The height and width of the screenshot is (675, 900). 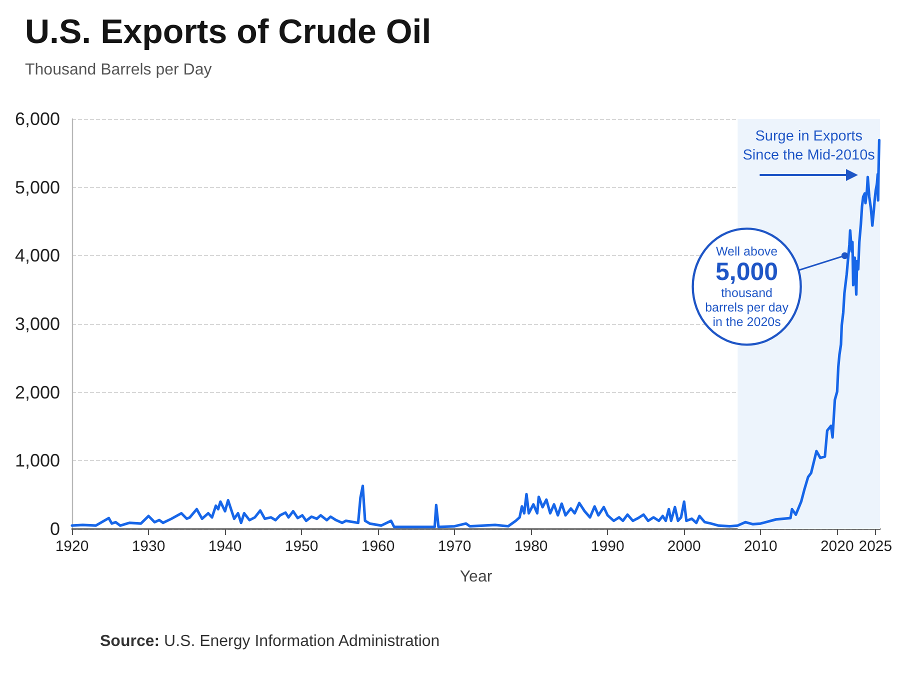 I want to click on x-tick-label: 1930, so click(x=149, y=546).